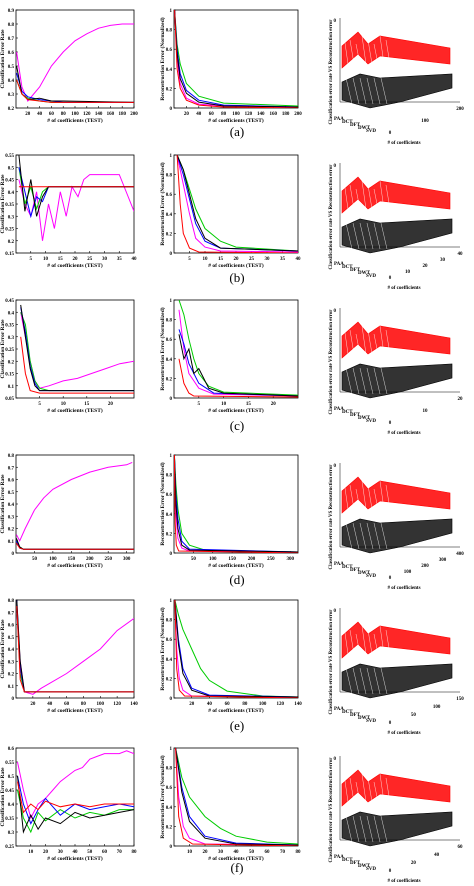 This screenshot has height=886, width=474. What do you see at coordinates (443, 260) in the screenshot?
I see `x-tick-label: 30` at bounding box center [443, 260].